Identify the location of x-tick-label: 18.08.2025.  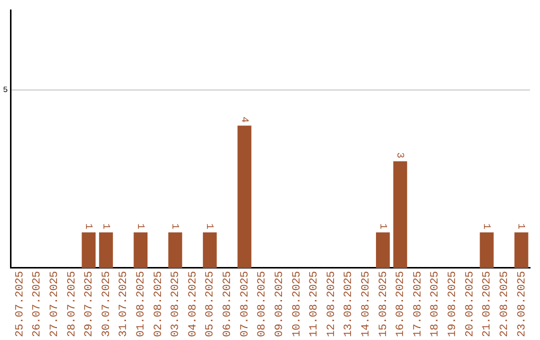
(436, 304).